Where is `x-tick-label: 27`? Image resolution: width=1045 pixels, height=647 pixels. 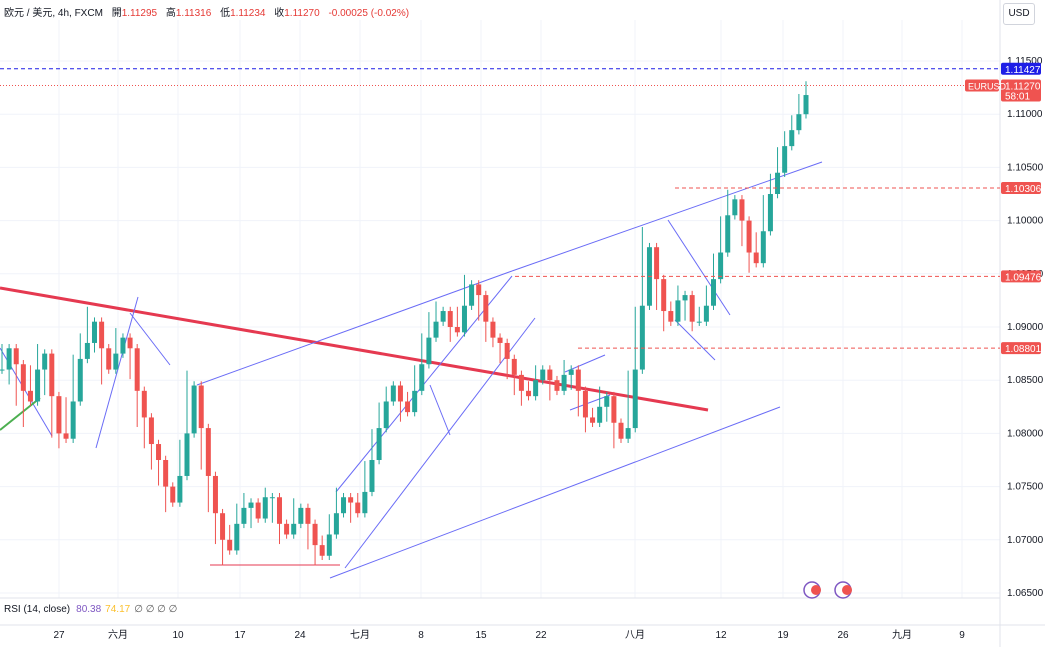
x-tick-label: 27 is located at coordinates (59, 635).